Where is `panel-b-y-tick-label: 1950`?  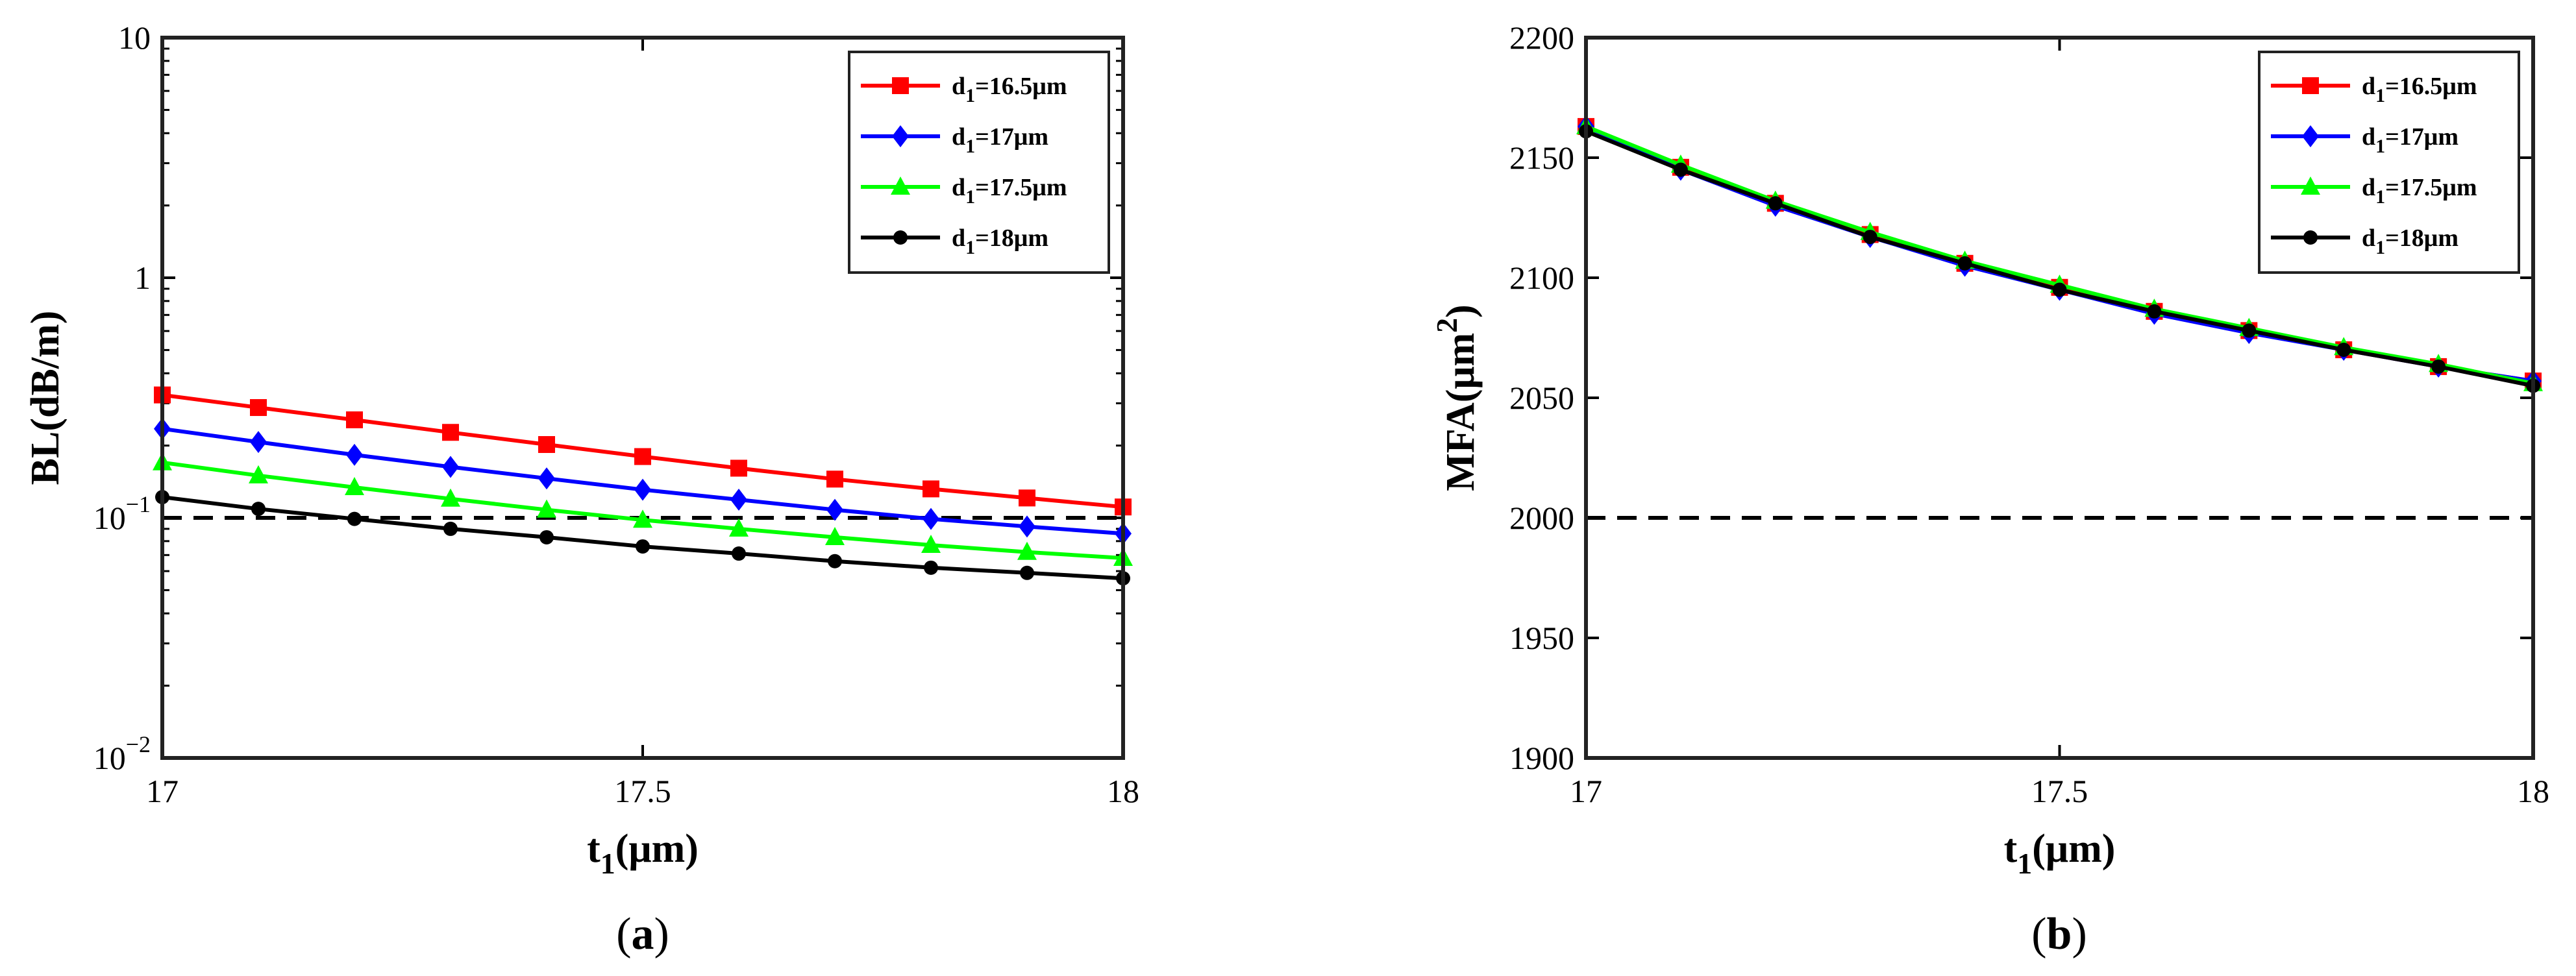 panel-b-y-tick-label: 1950 is located at coordinates (1541, 638).